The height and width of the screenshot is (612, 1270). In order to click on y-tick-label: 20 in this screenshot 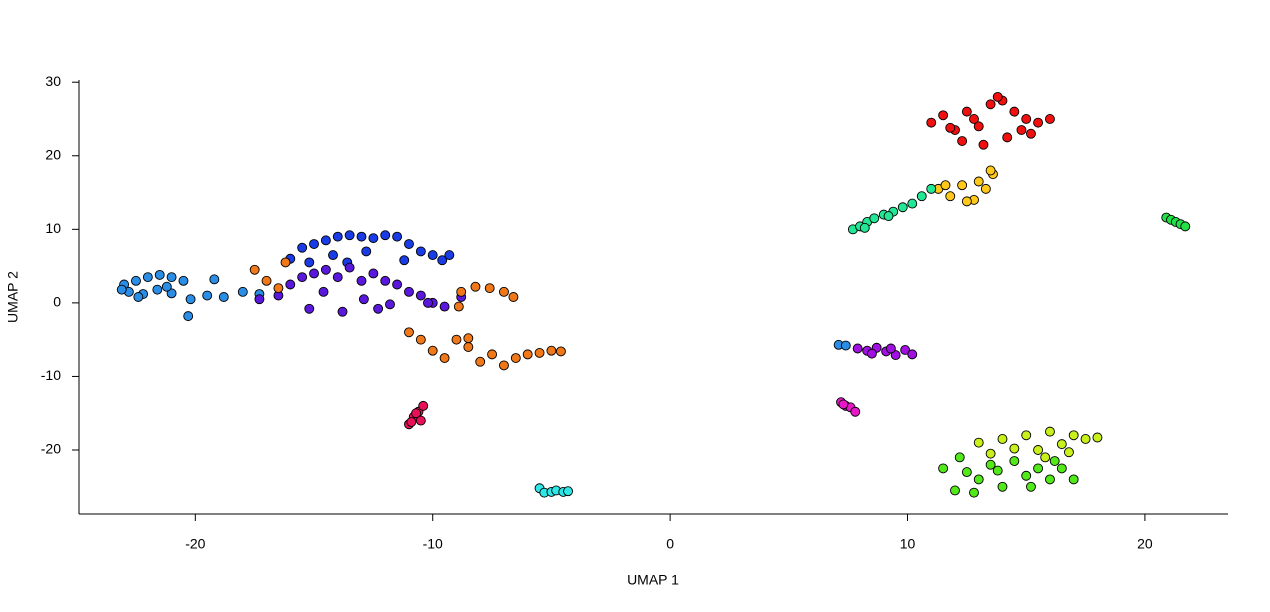, I will do `click(53, 154)`.